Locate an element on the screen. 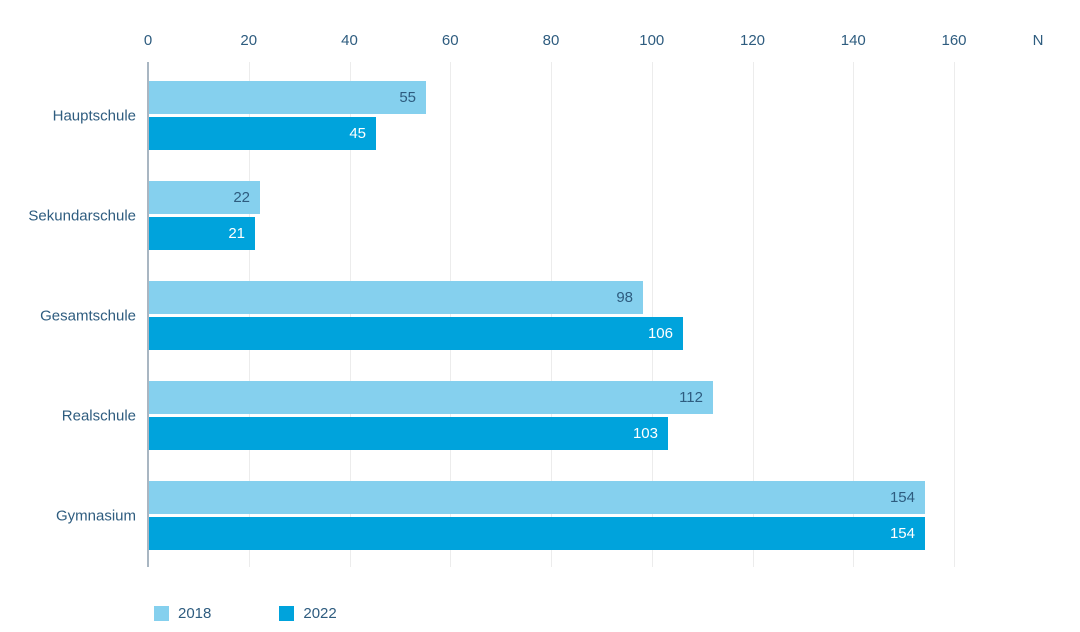 The height and width of the screenshot is (632, 1080). legend-item-2018: 2018 is located at coordinates (182, 613).